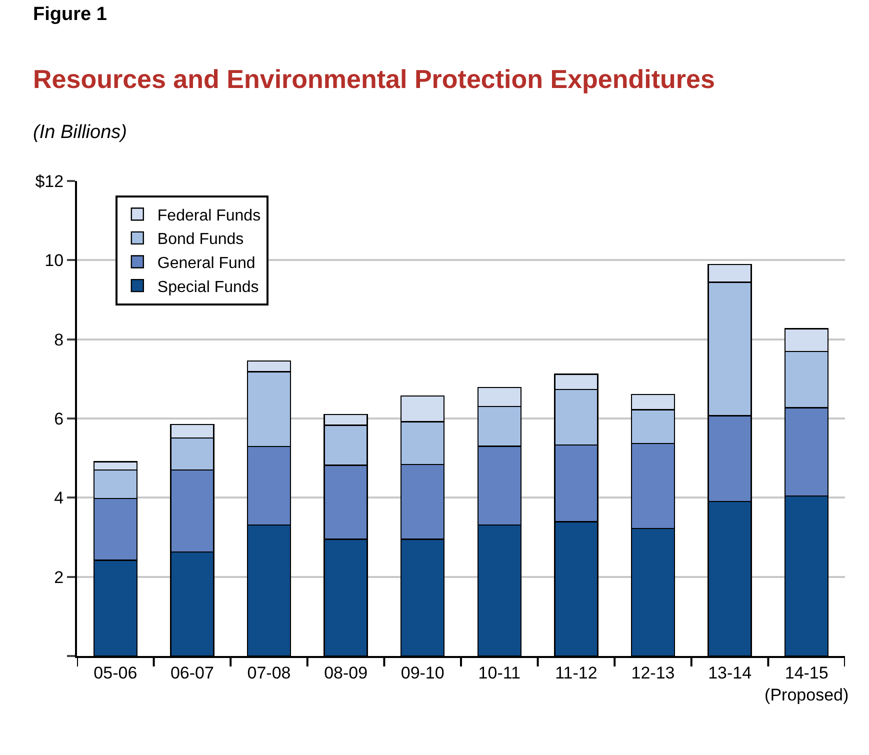  What do you see at coordinates (116, 672) in the screenshot?
I see `x-tick-label: 05-06` at bounding box center [116, 672].